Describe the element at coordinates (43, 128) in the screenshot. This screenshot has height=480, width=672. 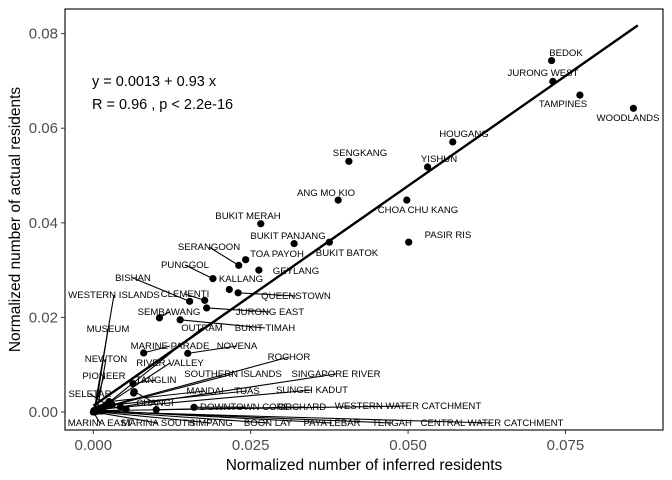
I see `y-tick-label: 0.06` at that location.